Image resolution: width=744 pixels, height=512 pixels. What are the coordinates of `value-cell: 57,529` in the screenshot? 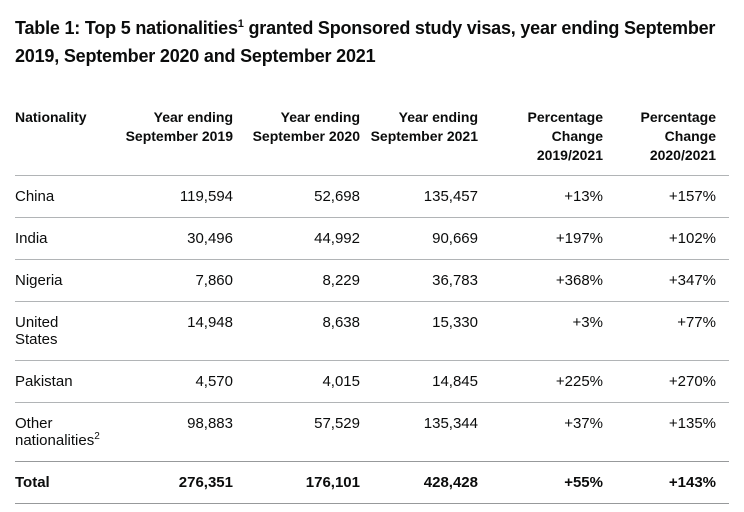 It's located at (296, 432).